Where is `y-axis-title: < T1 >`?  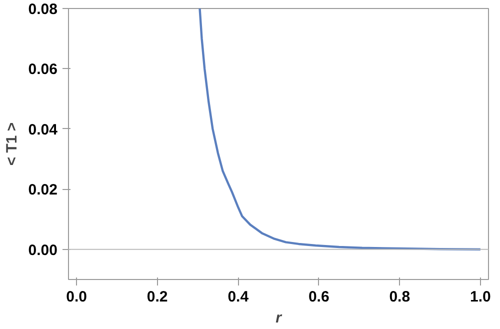
y-axis-title: < T1 > is located at coordinates (11, 144).